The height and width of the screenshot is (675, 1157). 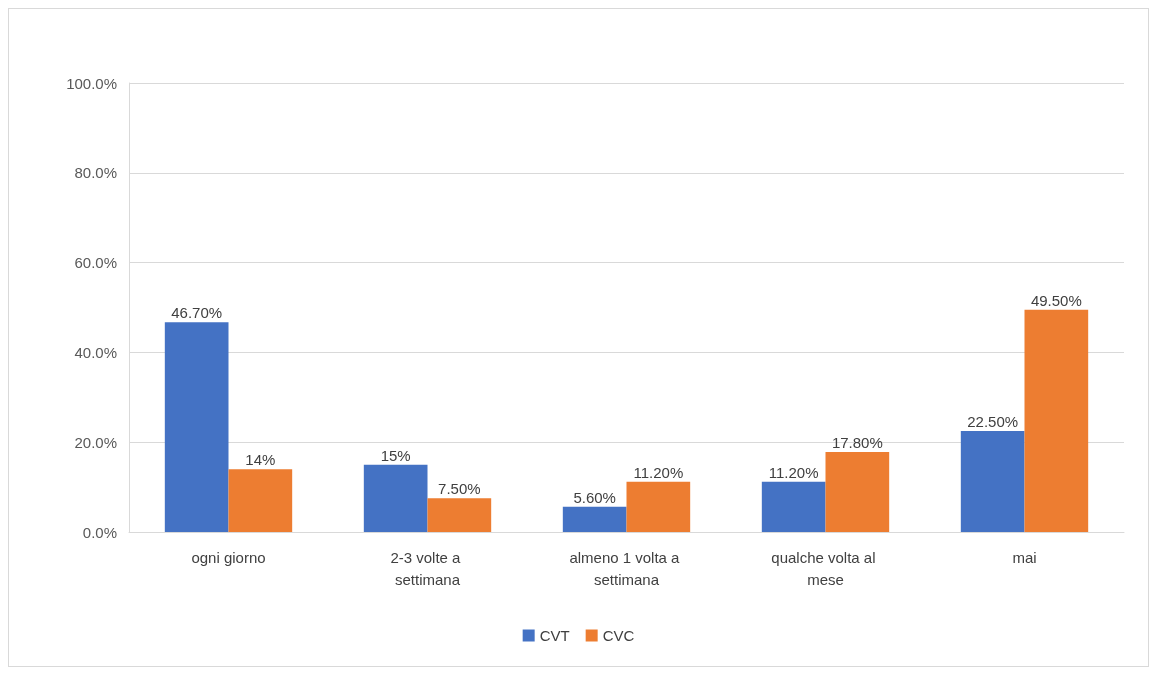 What do you see at coordinates (459, 489) in the screenshot?
I see `data-label: 7.50%` at bounding box center [459, 489].